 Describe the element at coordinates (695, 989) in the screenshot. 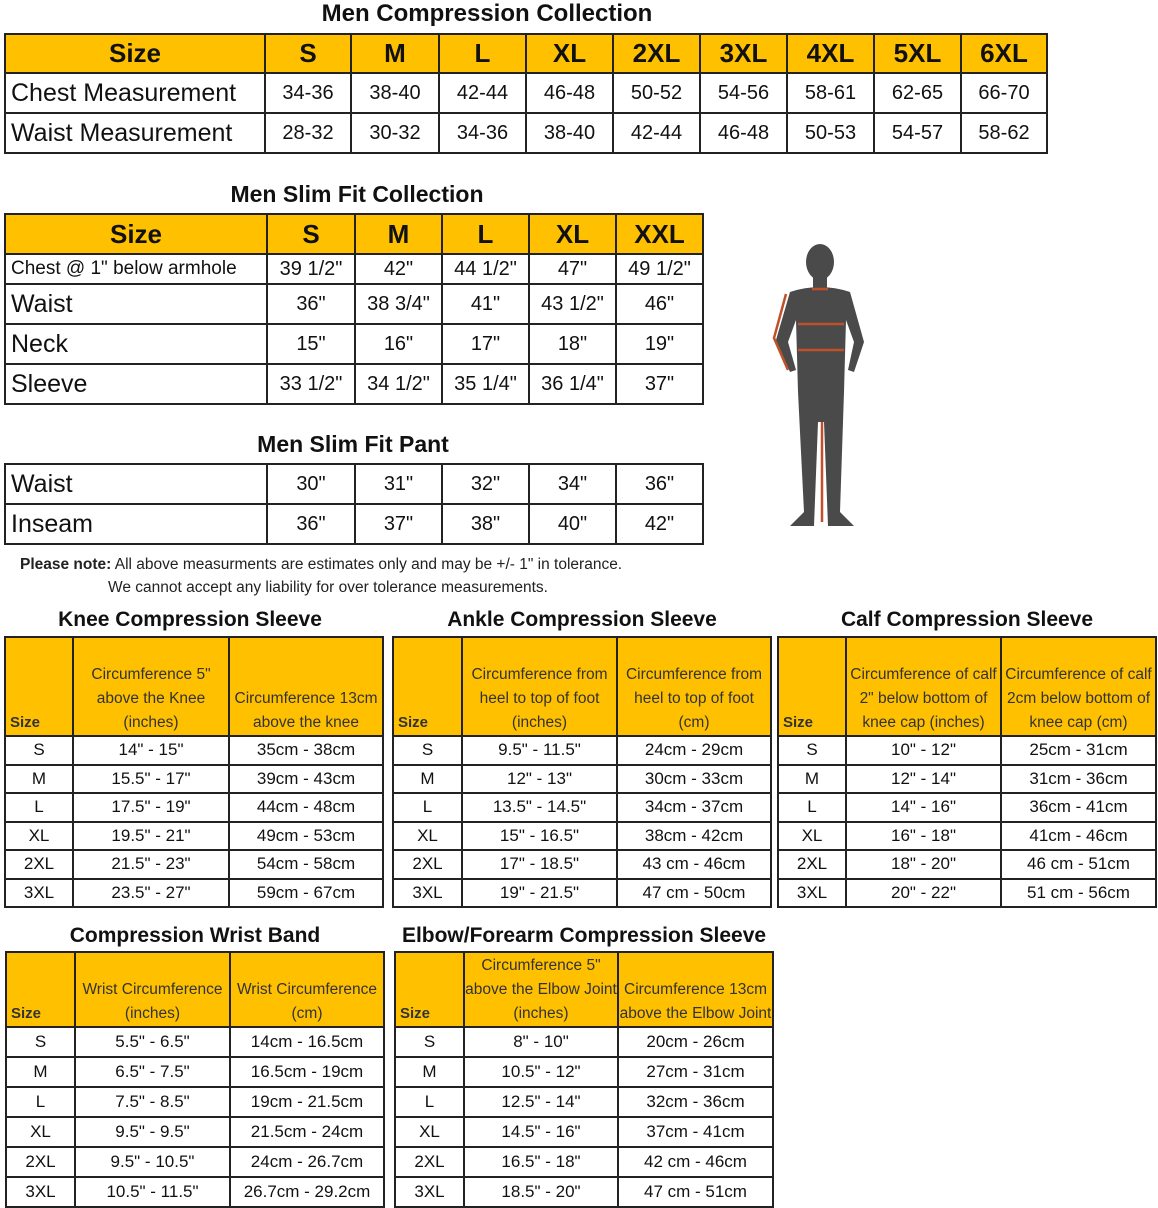

I see `header-cell: Circumference 13cm above the Elbow Joint` at that location.